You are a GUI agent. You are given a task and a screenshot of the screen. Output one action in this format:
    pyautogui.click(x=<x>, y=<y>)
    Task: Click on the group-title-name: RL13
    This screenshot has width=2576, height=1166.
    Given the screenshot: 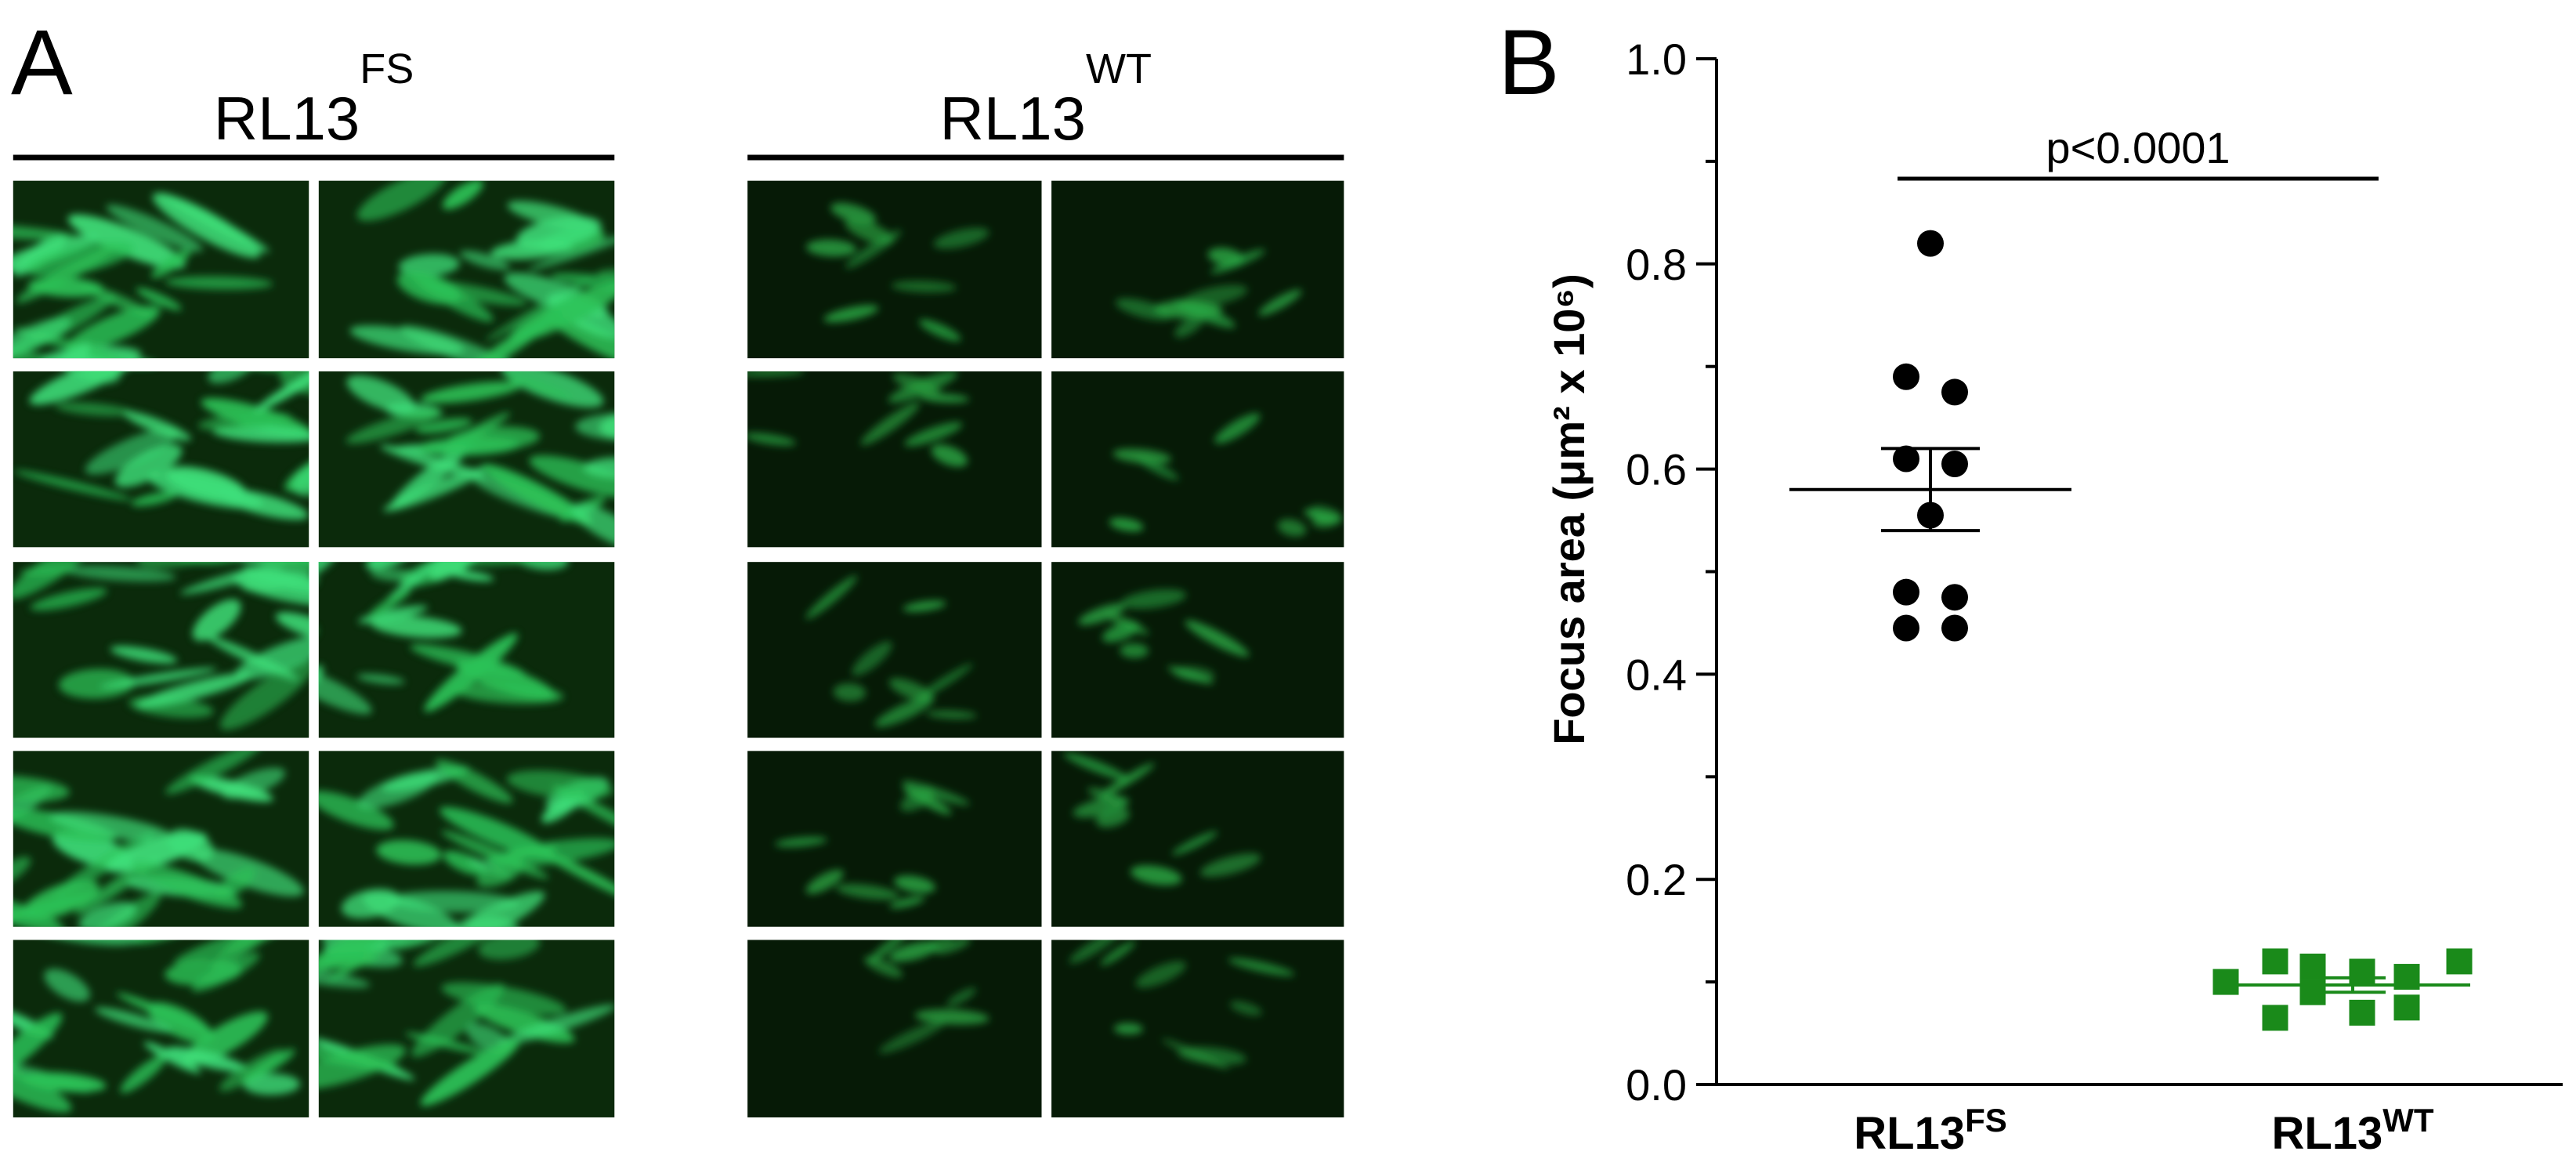 What is the action you would take?
    pyautogui.click(x=287, y=118)
    